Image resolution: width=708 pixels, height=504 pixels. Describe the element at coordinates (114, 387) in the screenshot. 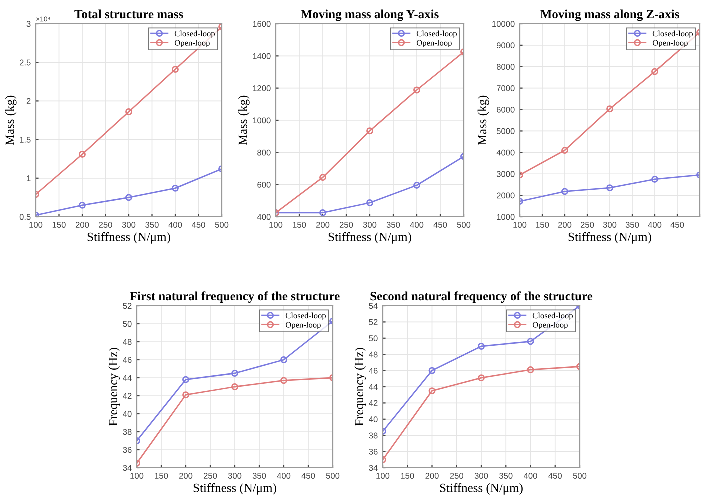

I see `y-axis-title: Frequency (Hz)` at that location.